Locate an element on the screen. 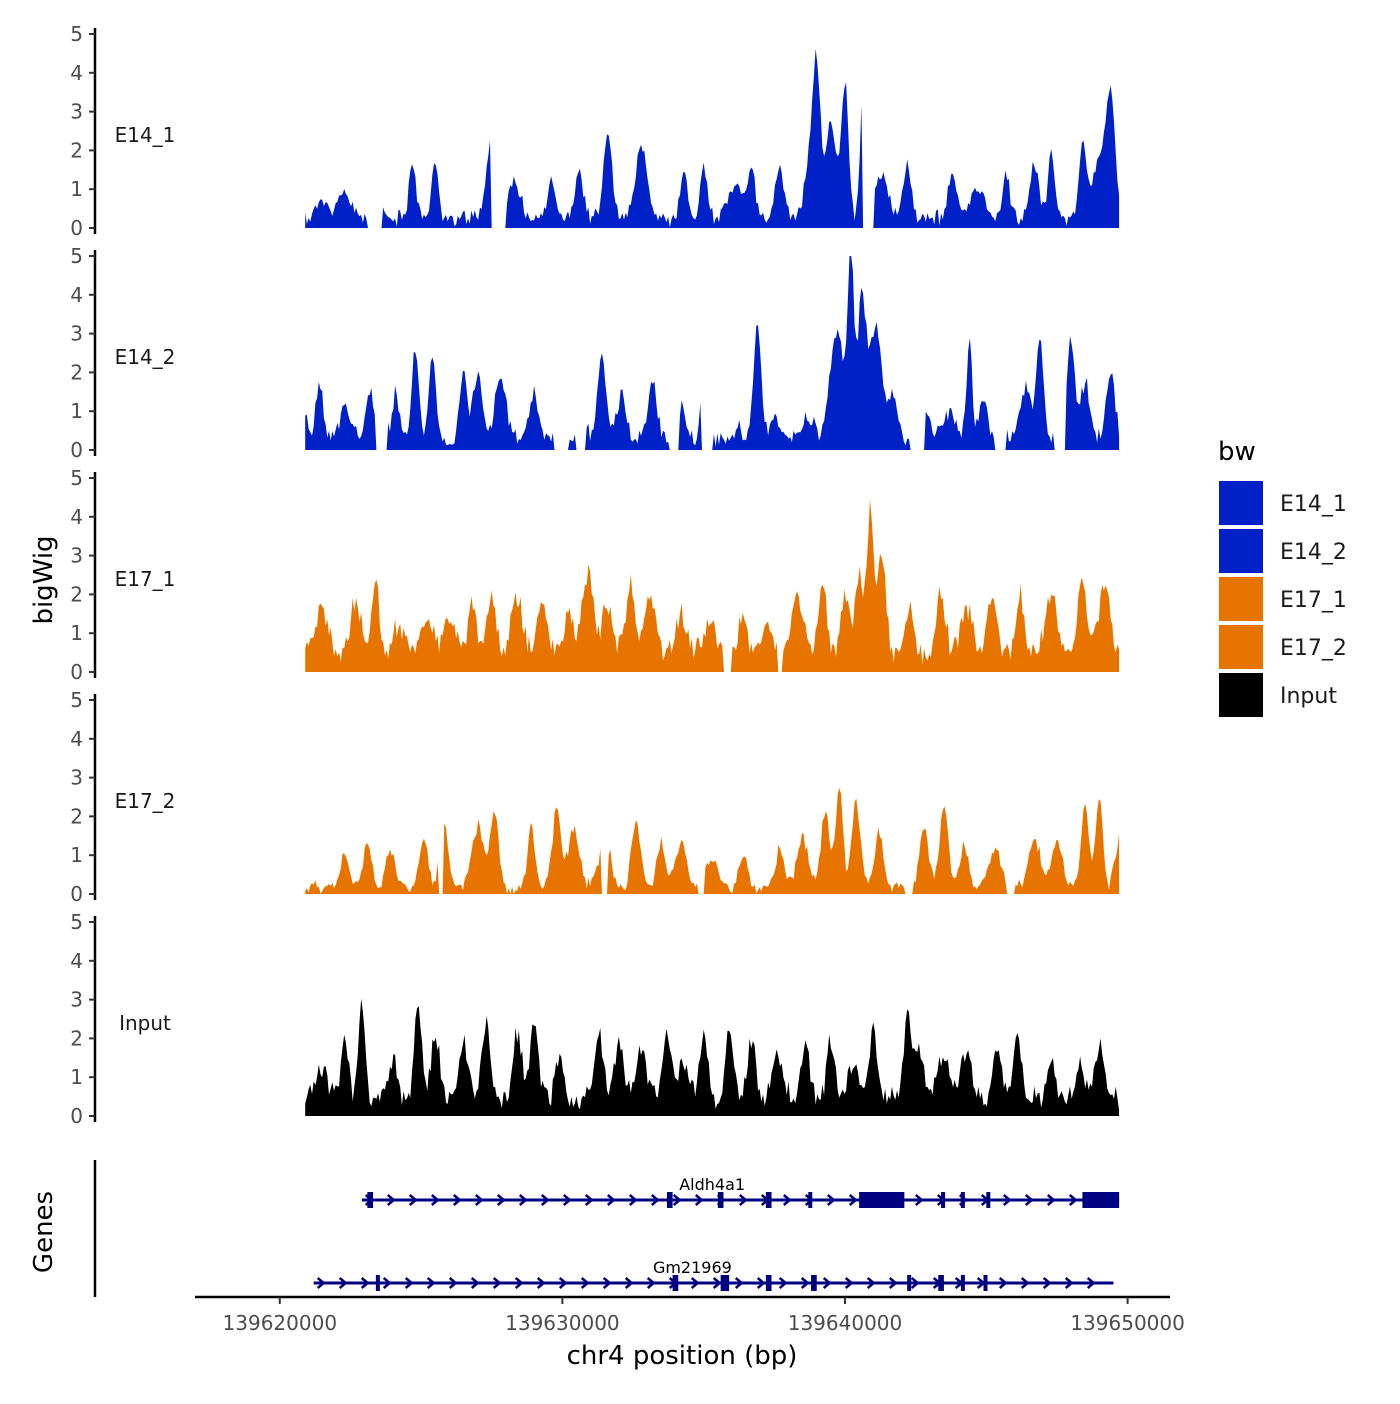 This screenshot has height=1404, width=1400. gene-label-Aldh4a1: Aldh4a1 is located at coordinates (712, 1184).